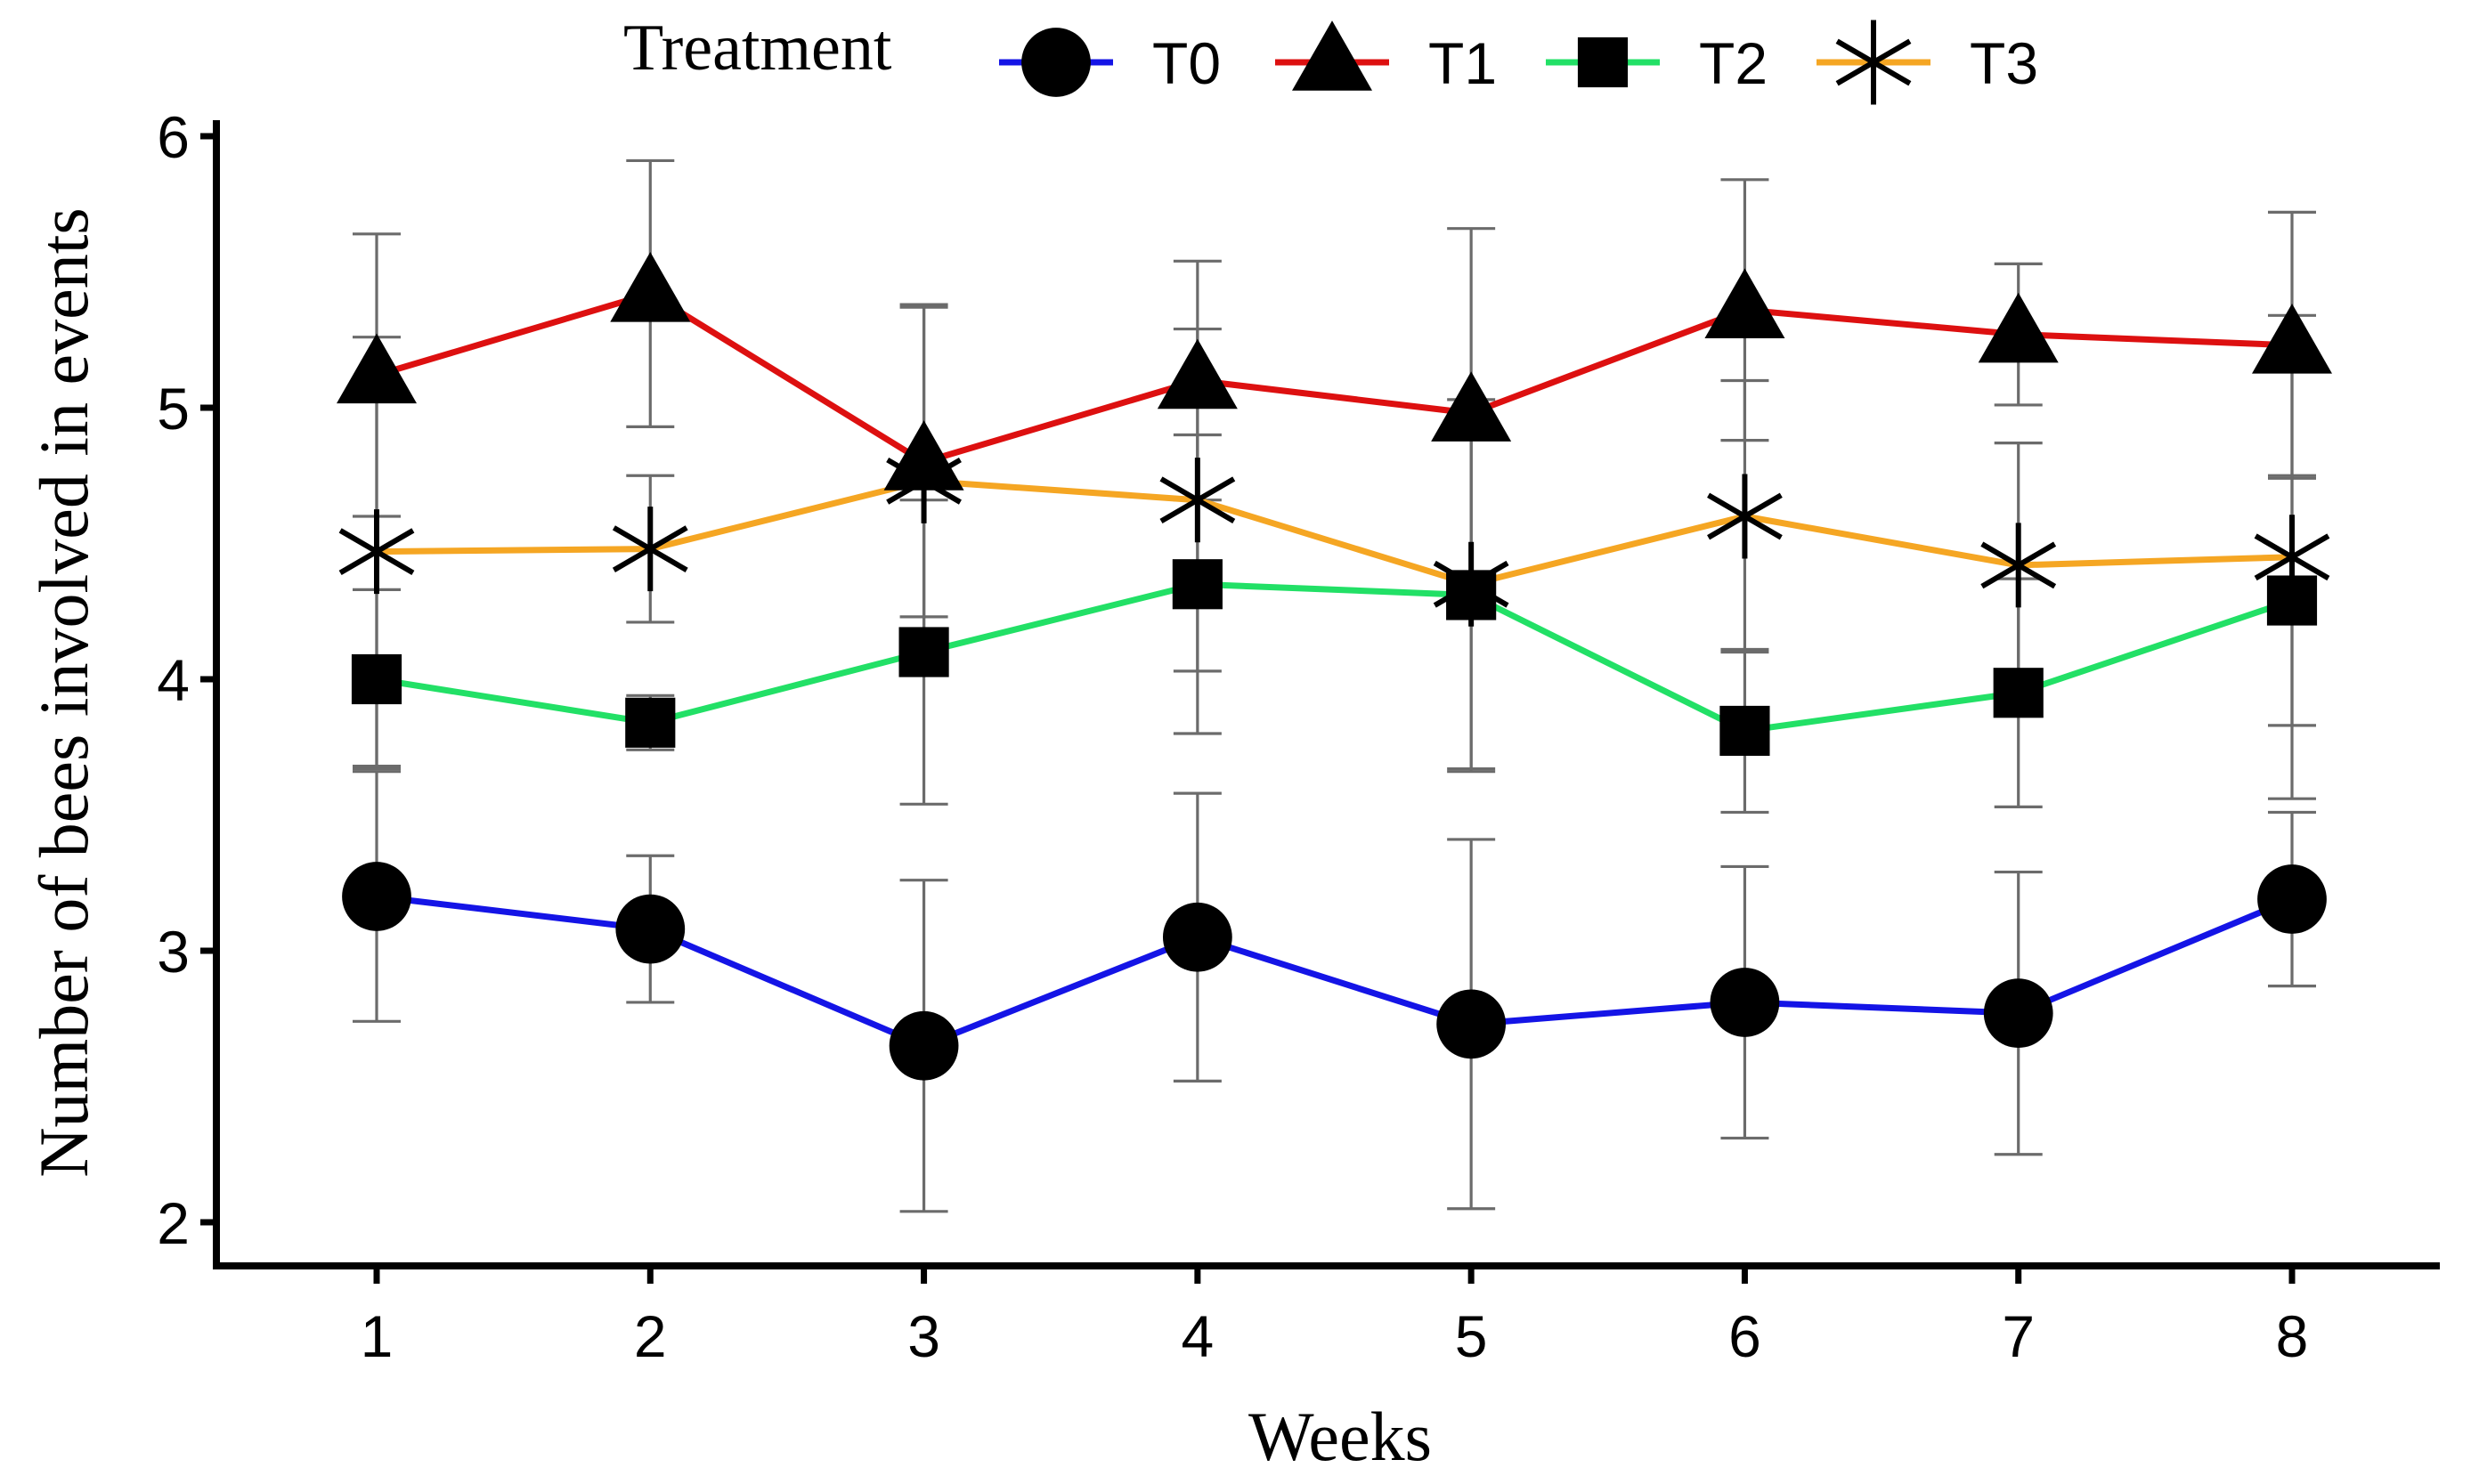 The height and width of the screenshot is (1484, 2479). Describe the element at coordinates (1340, 1436) in the screenshot. I see `x-axis-label: Weeks` at that location.